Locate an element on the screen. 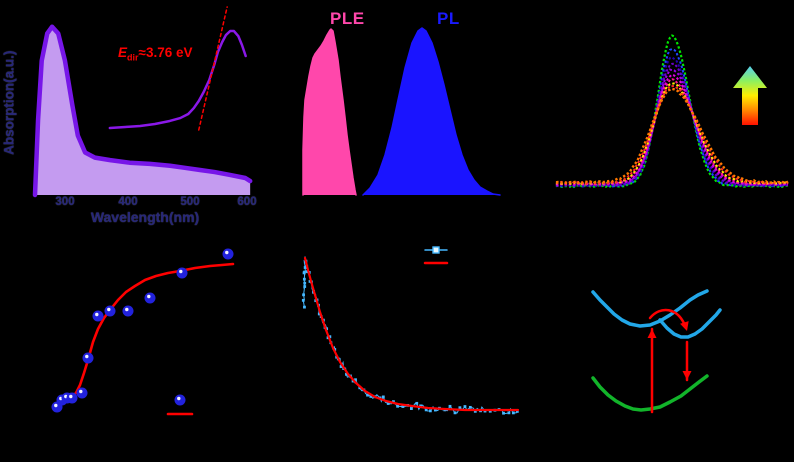 Image resolution: width=794 pixels, height=462 pixels. ground-state-parabola is located at coordinates (650, 393).